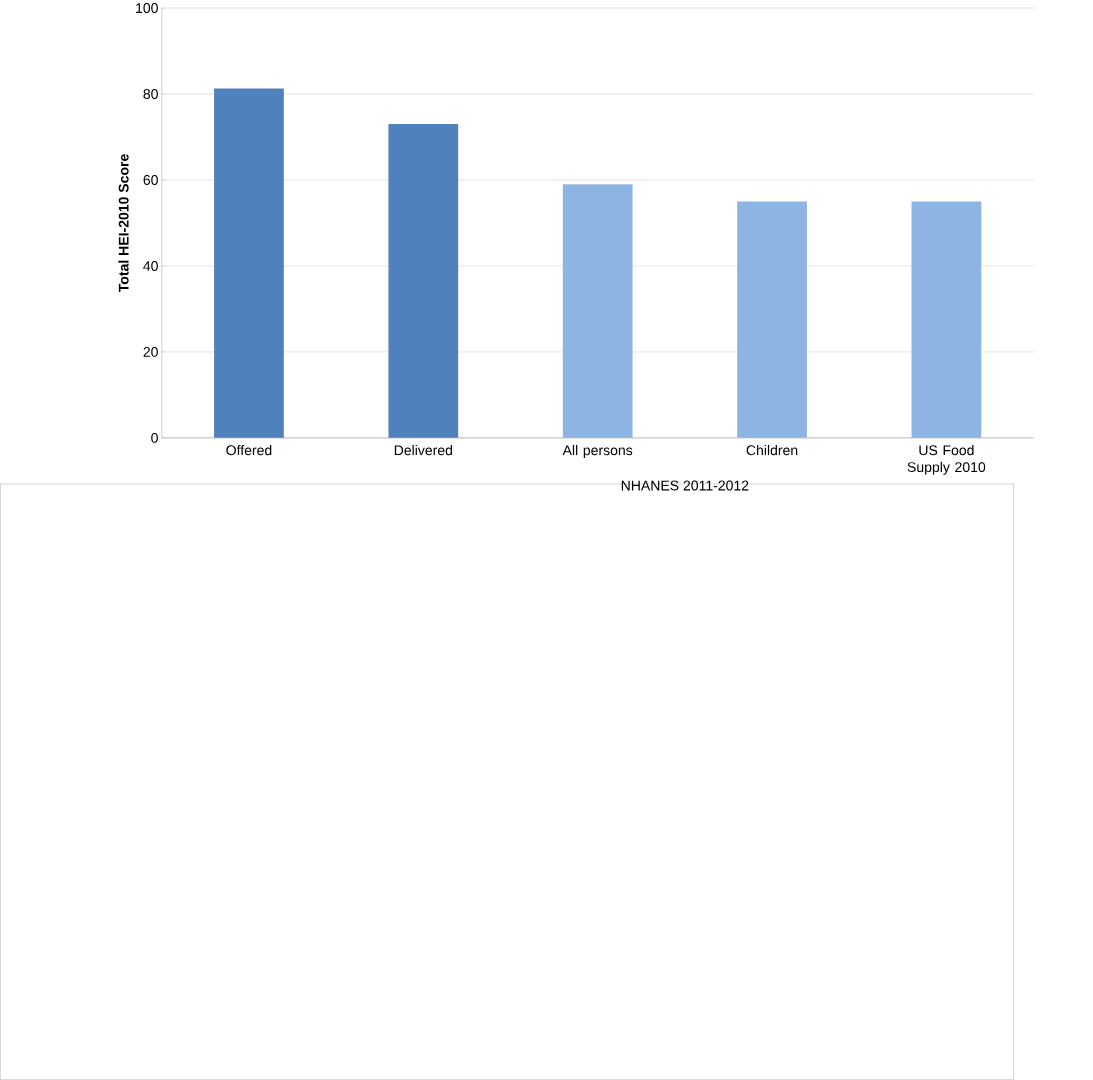 The height and width of the screenshot is (1080, 1093). Describe the element at coordinates (150, 94) in the screenshot. I see `y-tick-label: 80` at that location.